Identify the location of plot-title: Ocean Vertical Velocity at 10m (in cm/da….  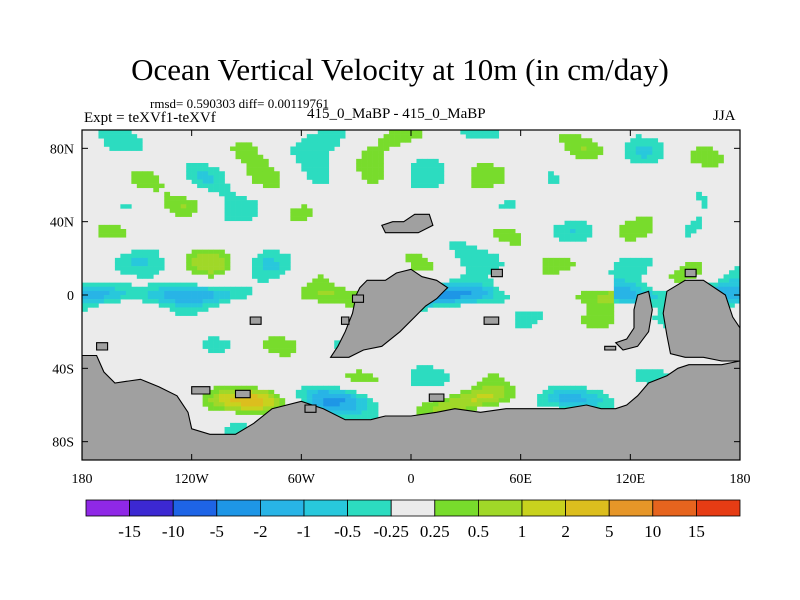
(400, 69).